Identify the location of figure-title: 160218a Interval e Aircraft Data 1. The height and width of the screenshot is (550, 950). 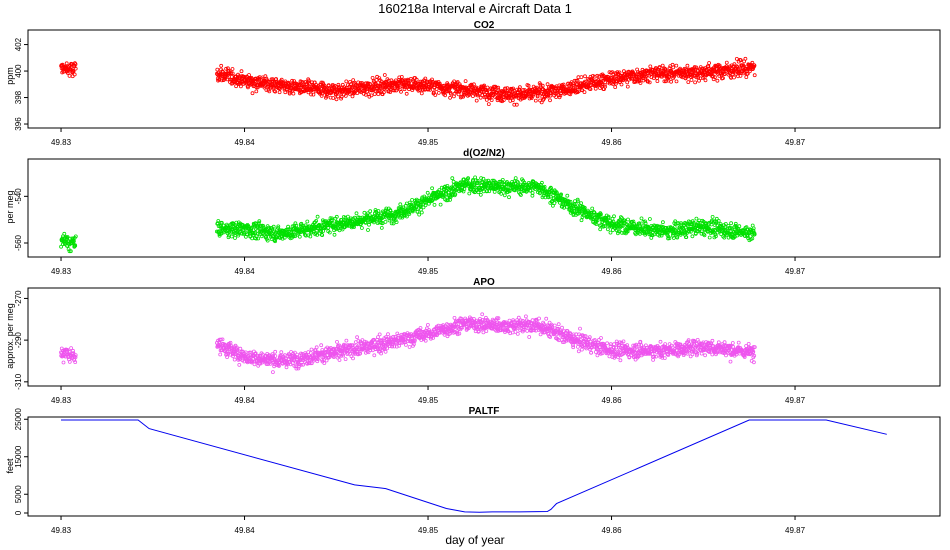
(475, 8).